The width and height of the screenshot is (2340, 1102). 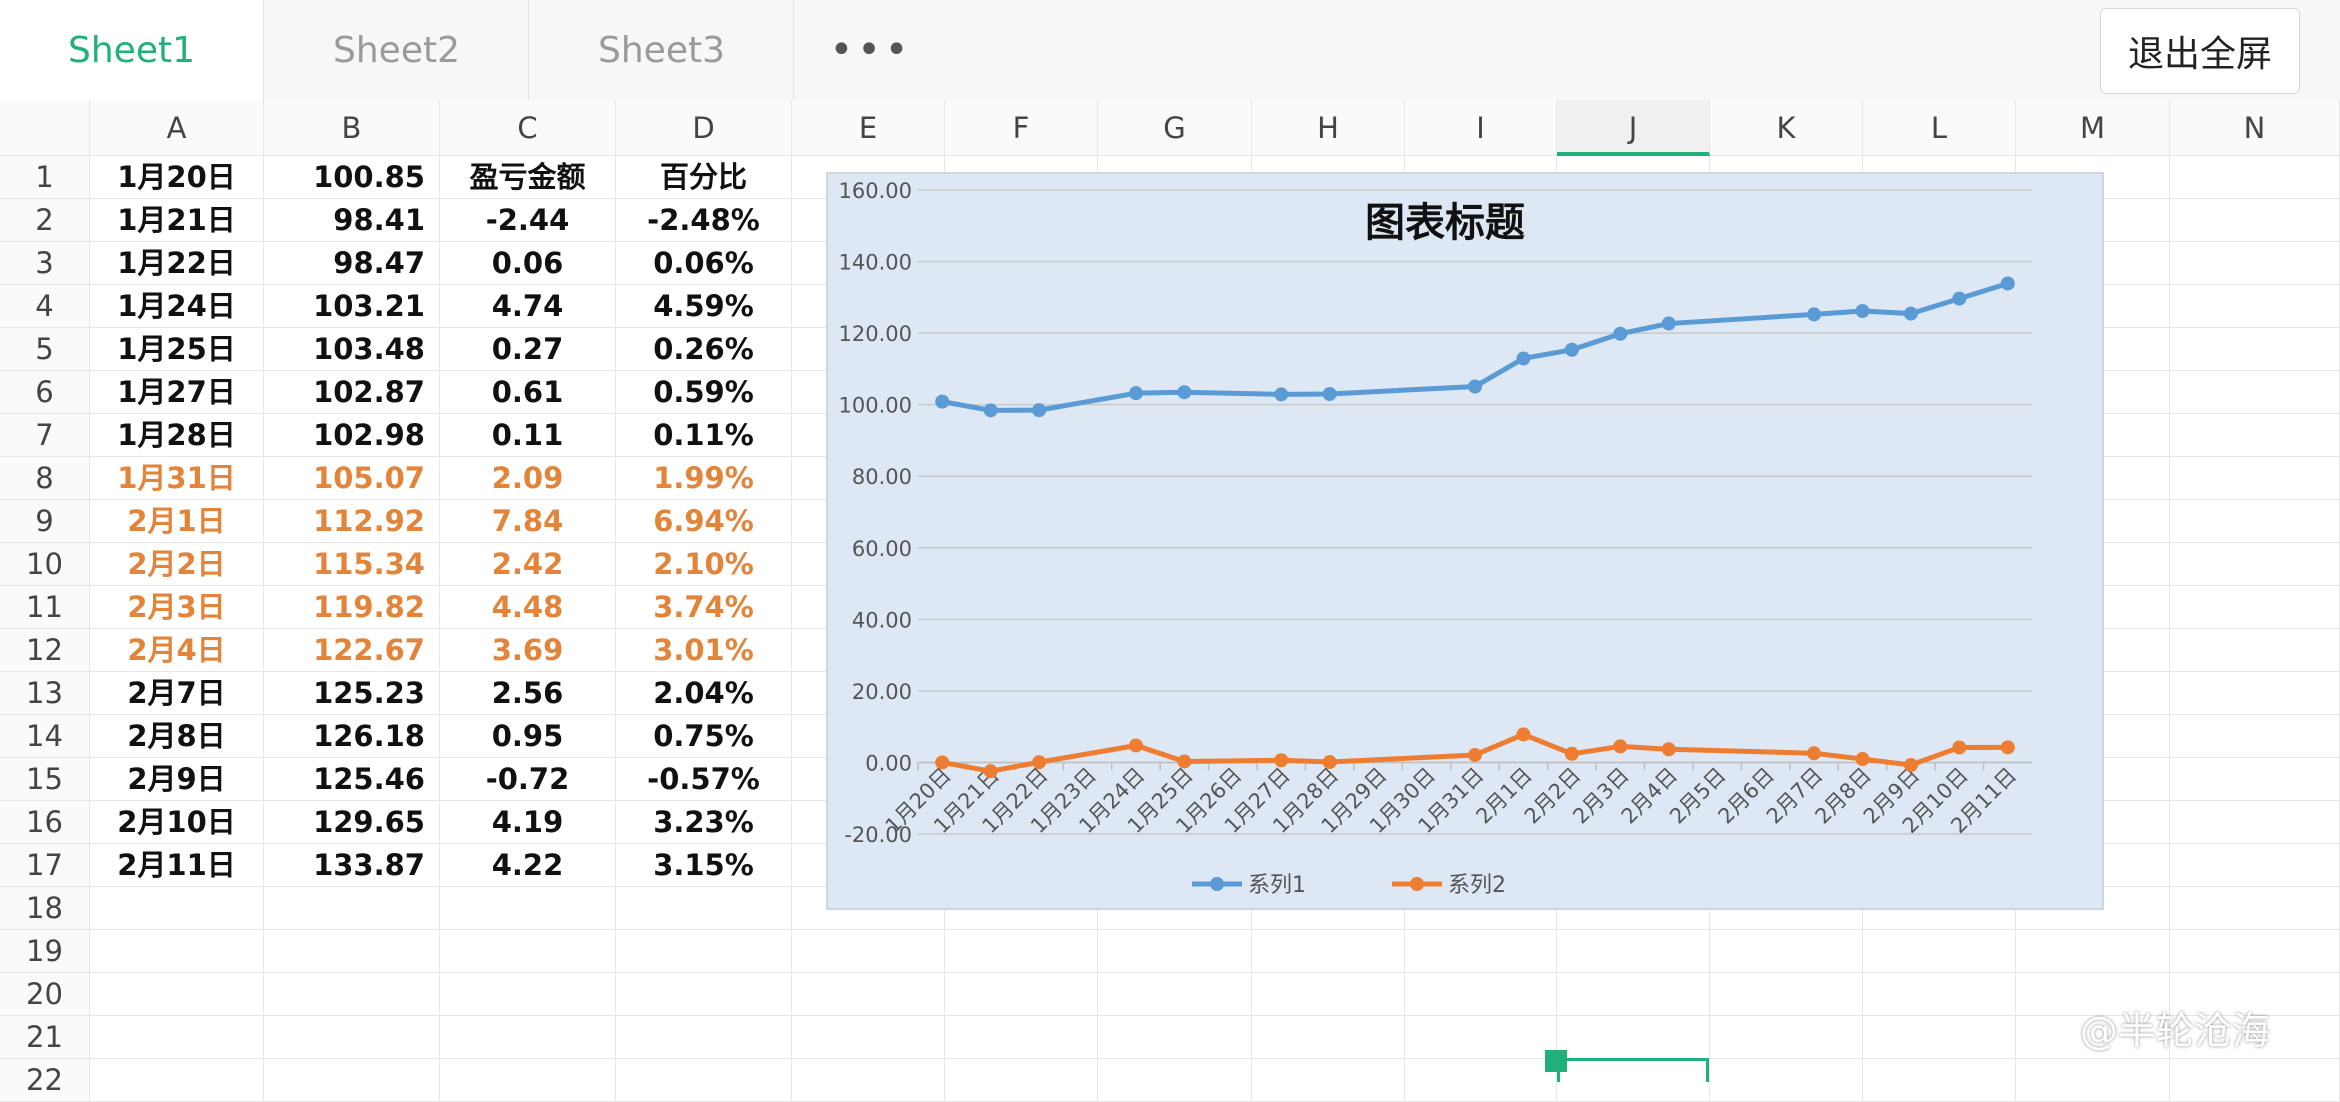 What do you see at coordinates (352, 822) in the screenshot?
I see `cell-b: 129.65` at bounding box center [352, 822].